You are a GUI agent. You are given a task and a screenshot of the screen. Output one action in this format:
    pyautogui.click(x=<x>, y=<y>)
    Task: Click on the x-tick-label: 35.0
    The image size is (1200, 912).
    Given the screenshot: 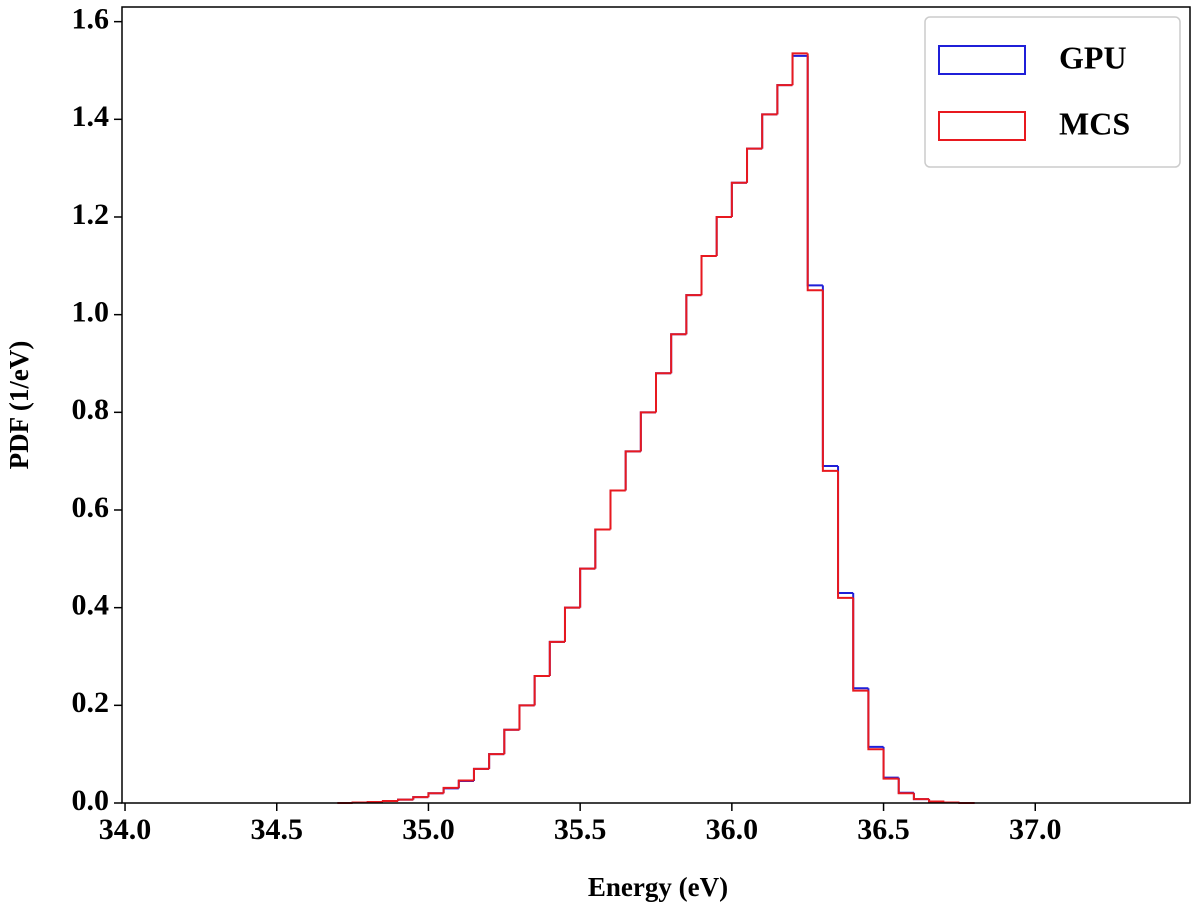 What is the action you would take?
    pyautogui.click(x=428, y=829)
    